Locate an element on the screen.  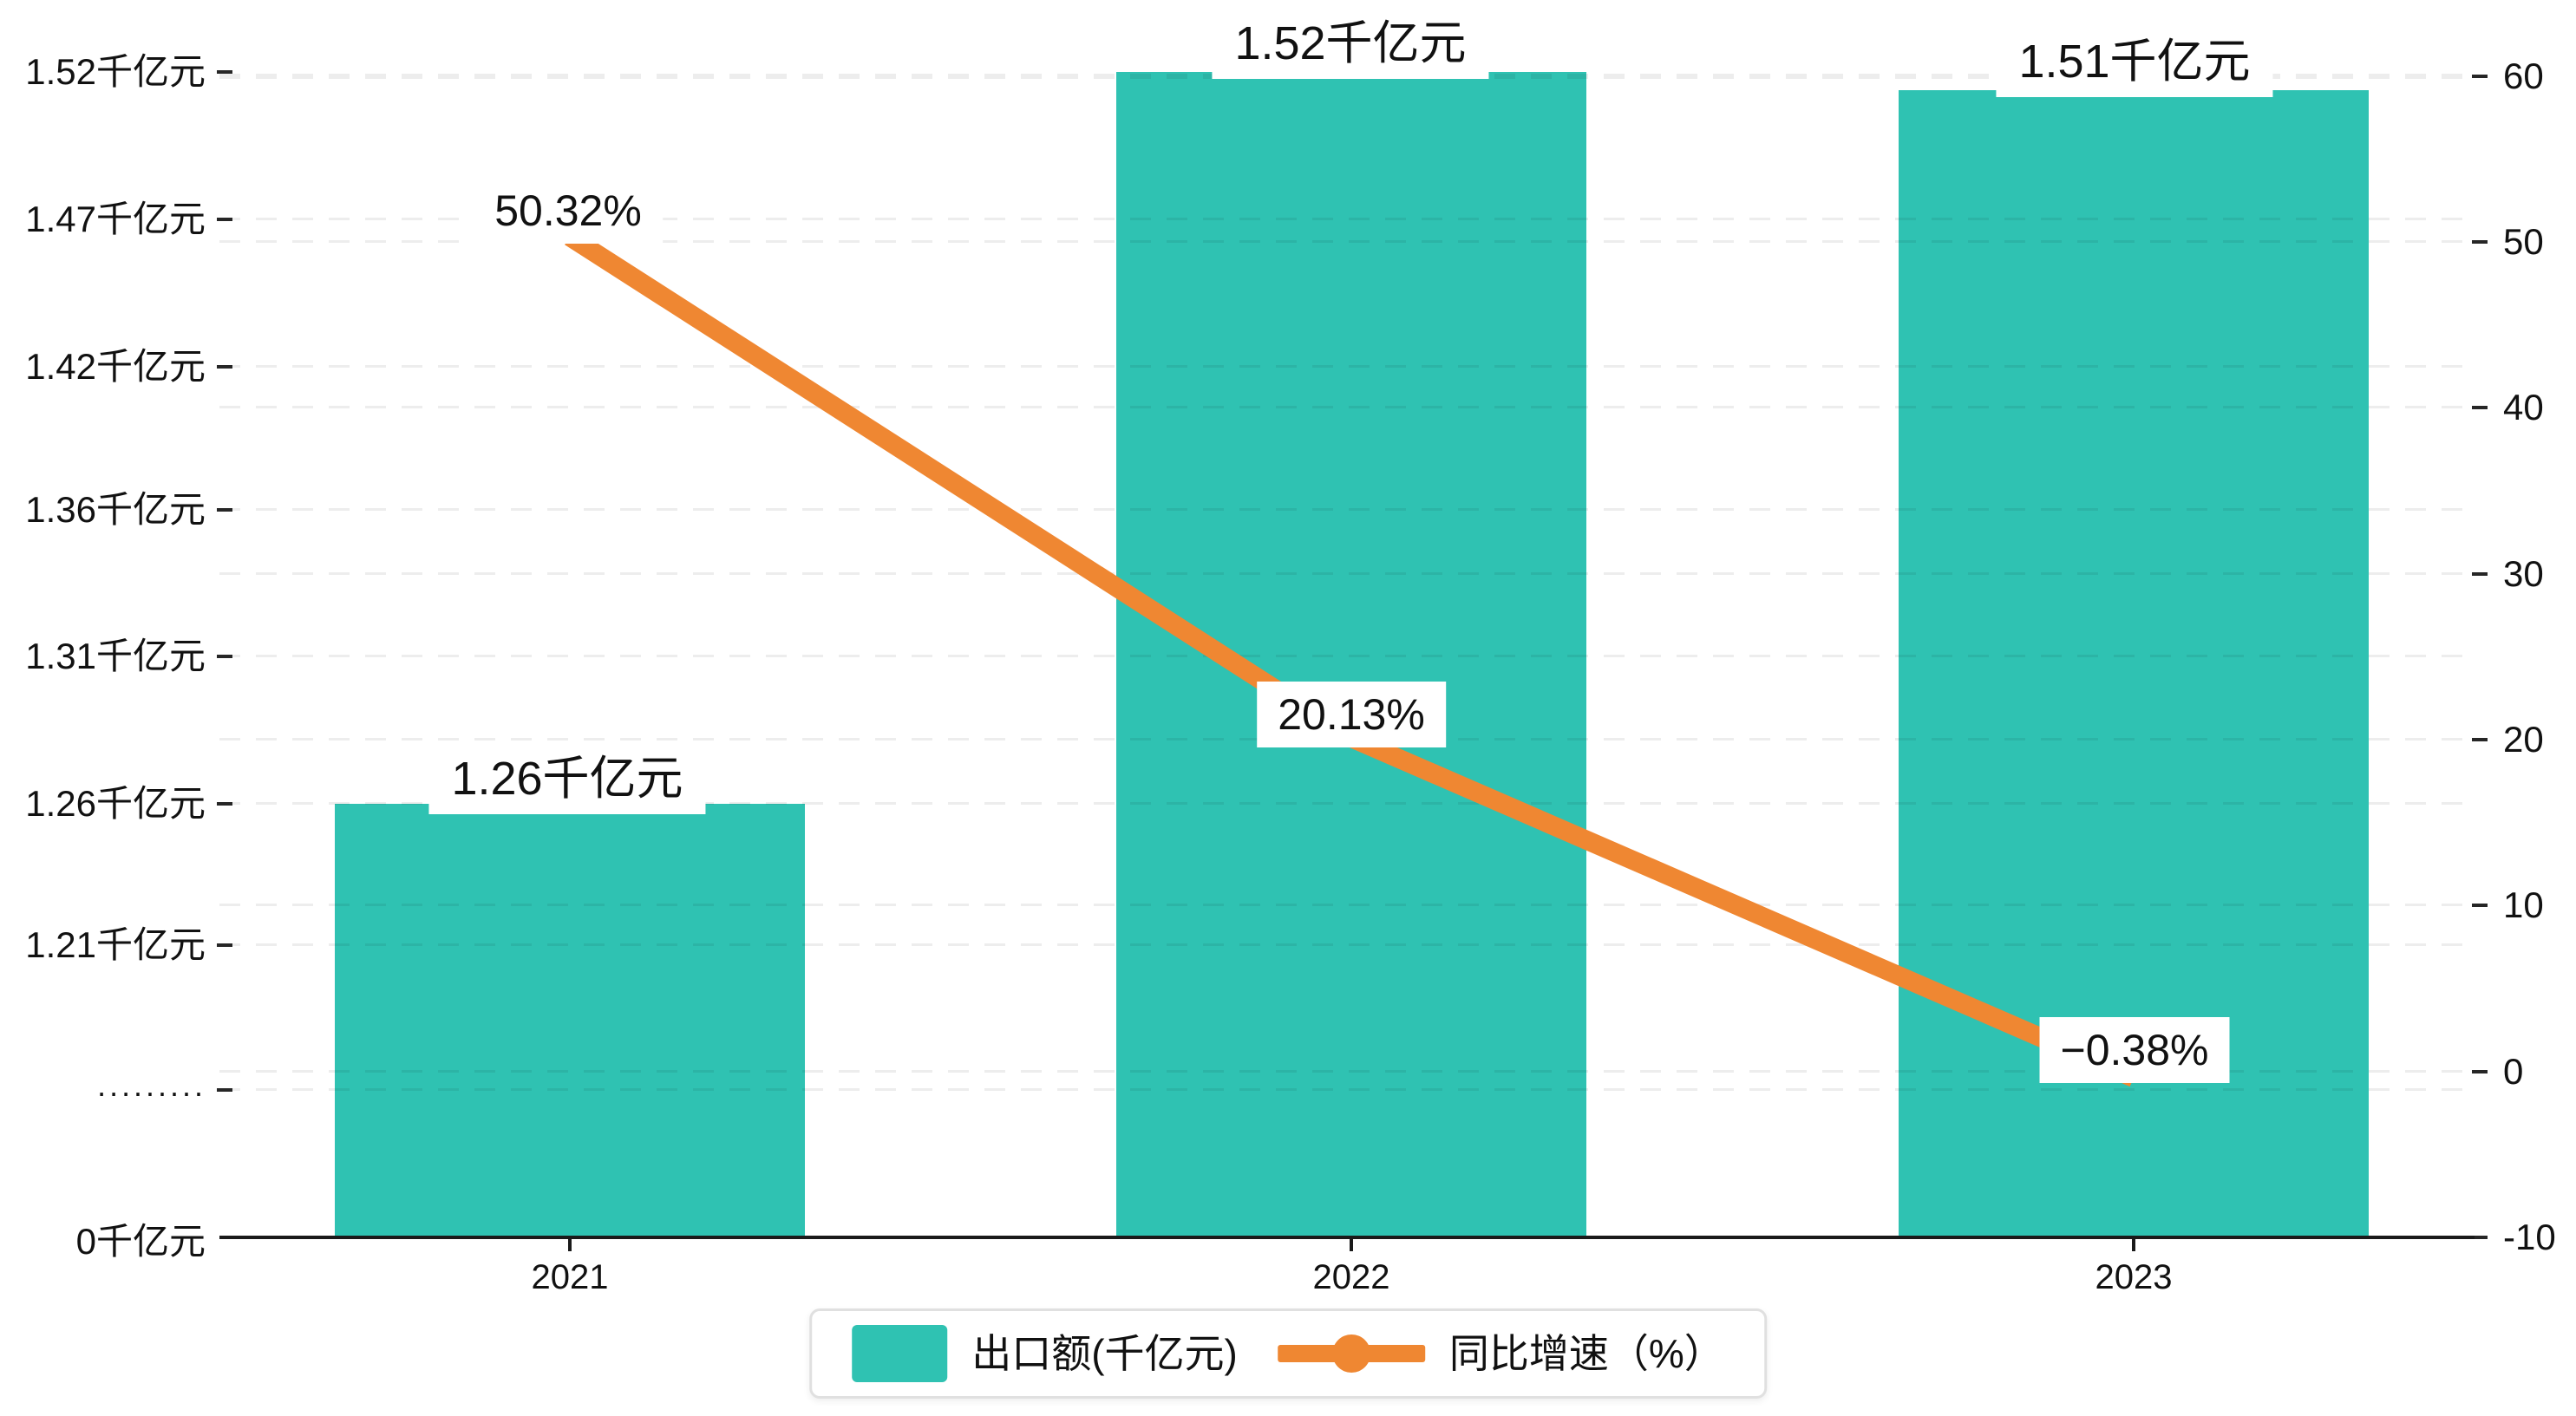
left-axis-label: 1.36千亿元 is located at coordinates (115, 510).